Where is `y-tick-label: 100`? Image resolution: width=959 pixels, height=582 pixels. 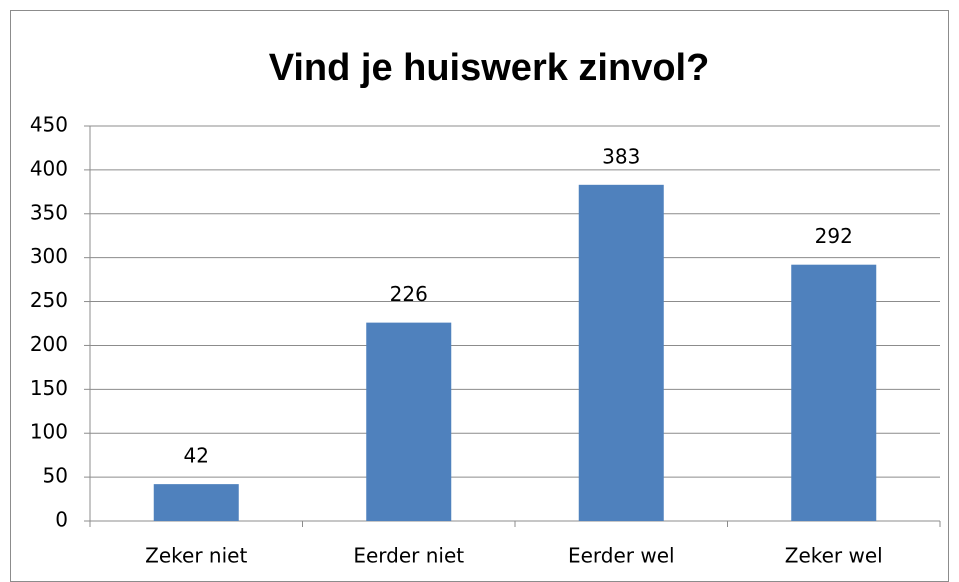 y-tick-label: 100 is located at coordinates (49, 432).